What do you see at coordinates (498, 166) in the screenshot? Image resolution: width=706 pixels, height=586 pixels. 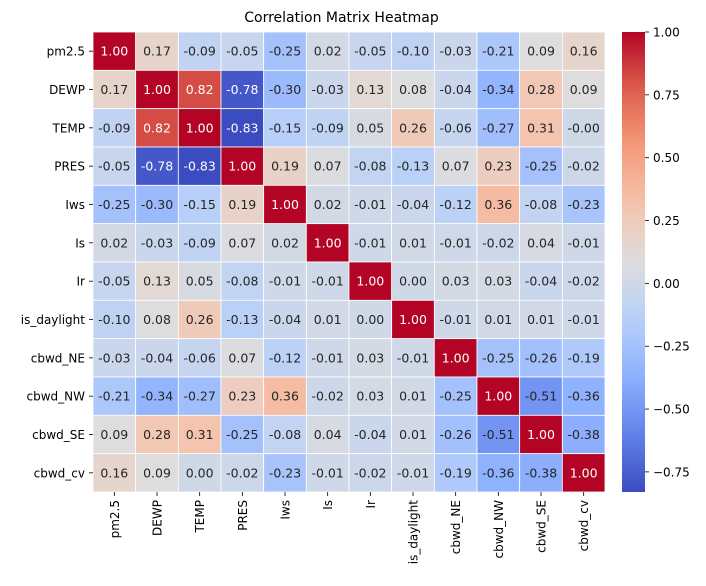 I see `cell-value-label: 0.23` at bounding box center [498, 166].